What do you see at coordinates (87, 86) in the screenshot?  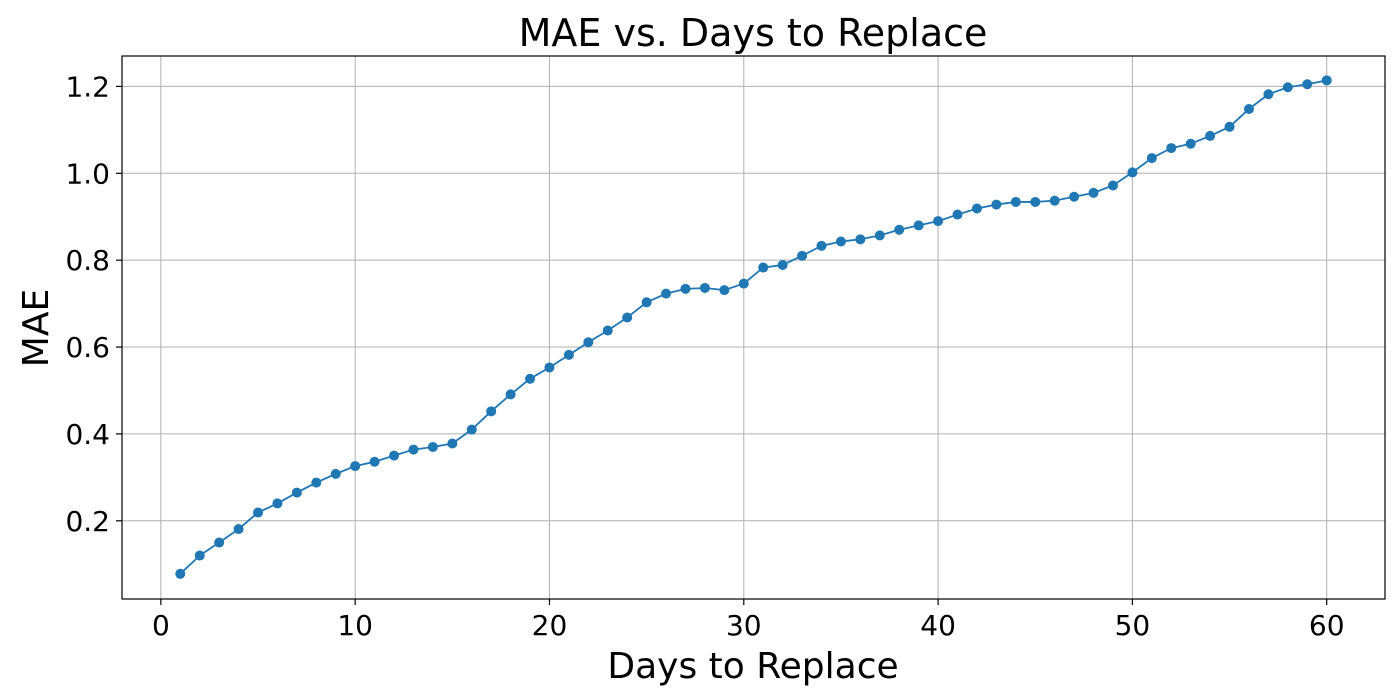 I see `y-tick-label: 1.2` at bounding box center [87, 86].